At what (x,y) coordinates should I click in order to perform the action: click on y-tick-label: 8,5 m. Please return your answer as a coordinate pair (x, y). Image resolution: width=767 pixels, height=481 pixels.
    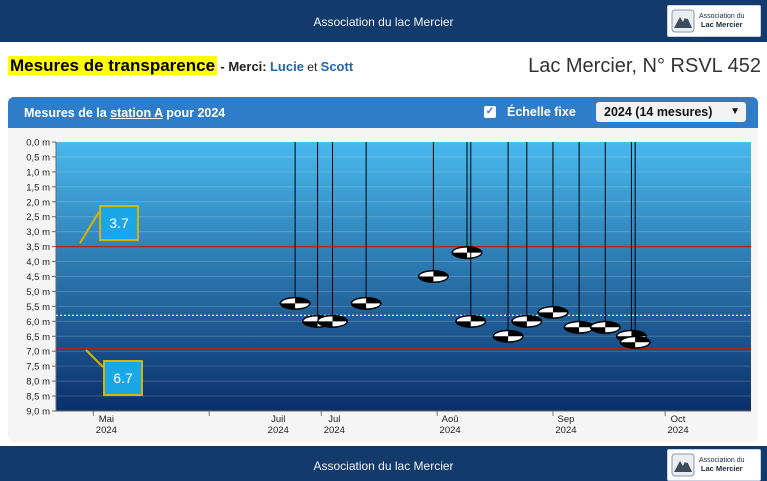
    Looking at the image, I should click on (38, 397).